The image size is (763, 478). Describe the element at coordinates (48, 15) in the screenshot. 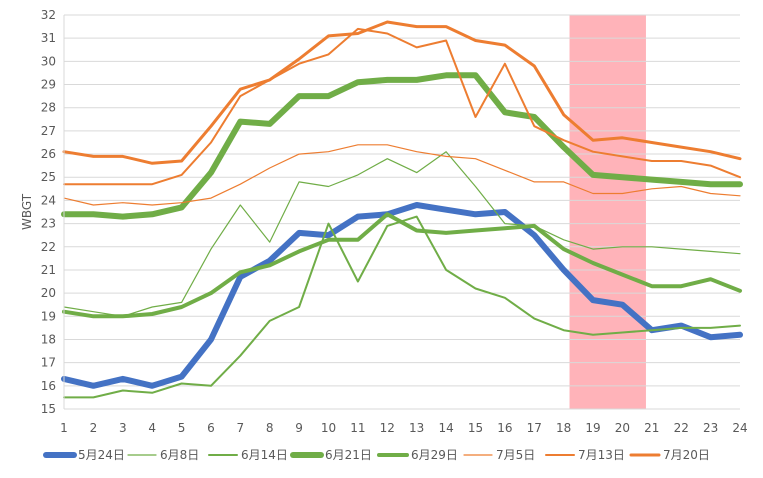

I see `y-tick-label: 32` at that location.